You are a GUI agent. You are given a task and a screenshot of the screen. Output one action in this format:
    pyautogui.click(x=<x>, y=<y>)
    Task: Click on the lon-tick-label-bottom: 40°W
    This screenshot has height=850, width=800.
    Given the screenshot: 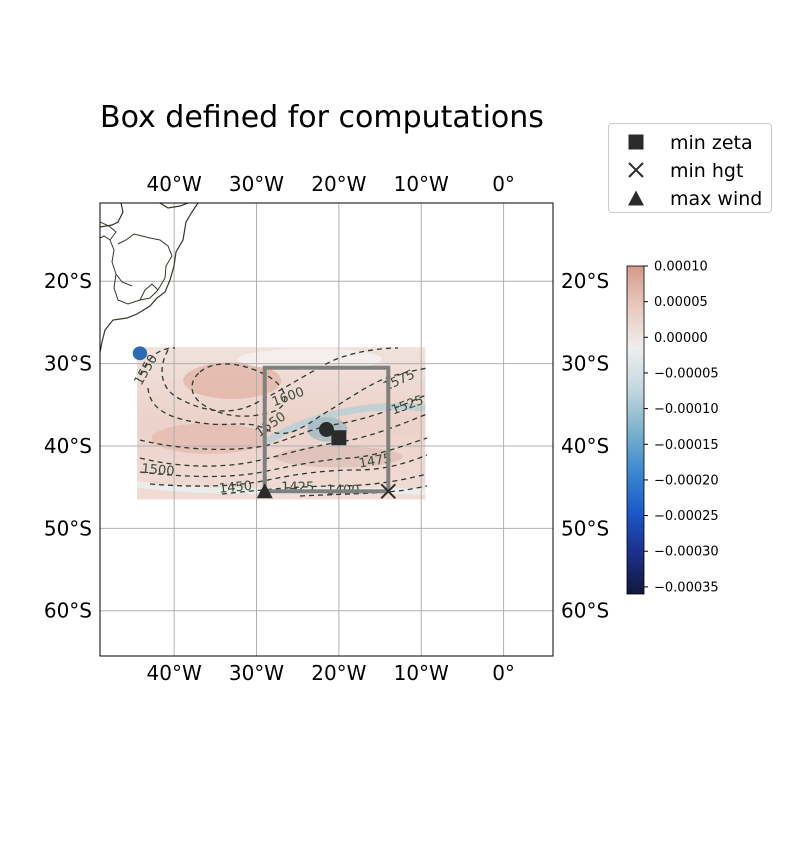 What is the action you would take?
    pyautogui.click(x=174, y=673)
    